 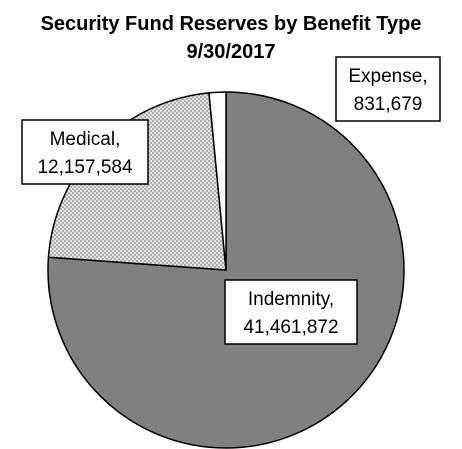 I want to click on data-label-medical: Medical, 12,157,584, so click(x=85, y=152).